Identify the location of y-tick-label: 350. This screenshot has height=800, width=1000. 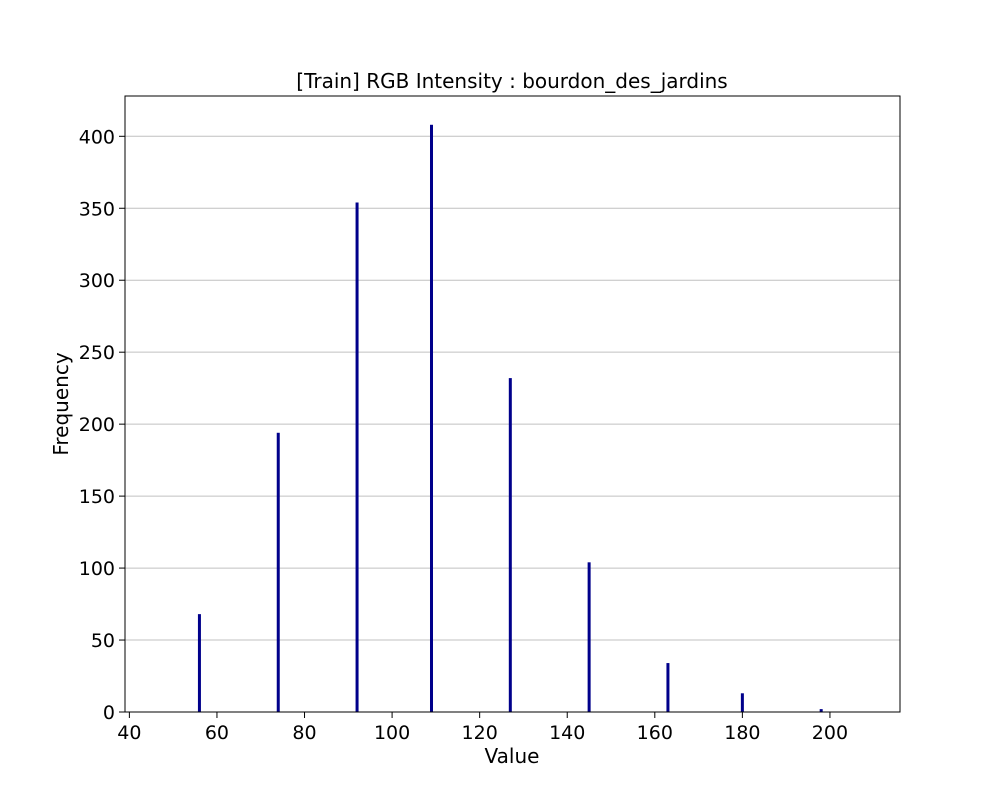
(97, 209).